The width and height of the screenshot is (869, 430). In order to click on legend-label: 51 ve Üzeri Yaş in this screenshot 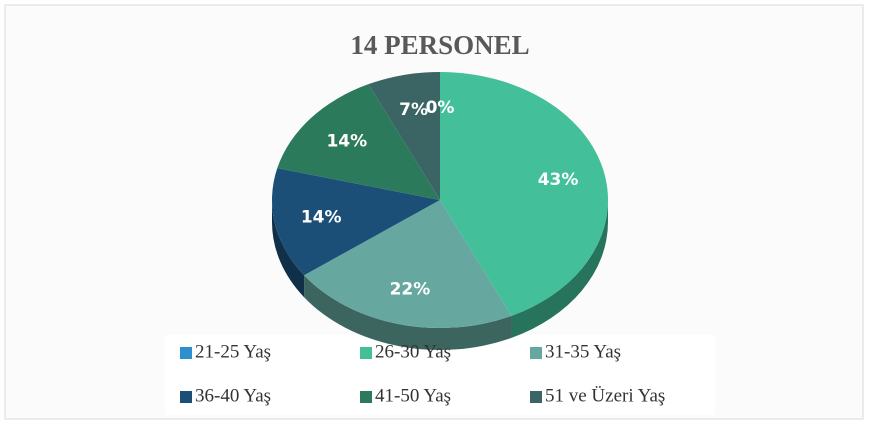, I will do `click(605, 395)`.